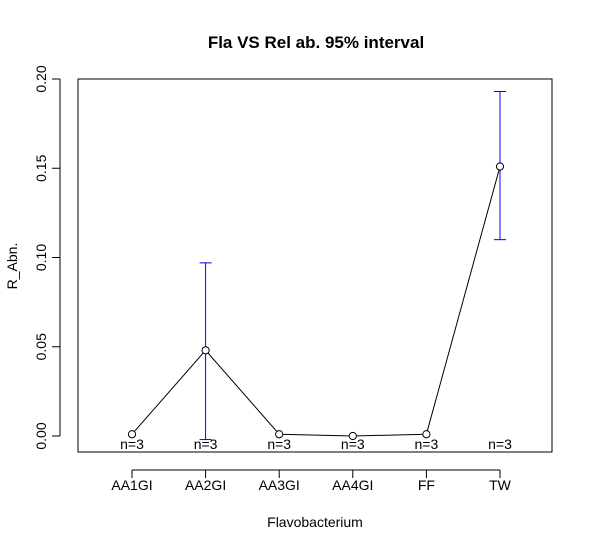 This screenshot has width=592, height=551. What do you see at coordinates (41, 435) in the screenshot?
I see `y-tick-label: 0.00` at bounding box center [41, 435].